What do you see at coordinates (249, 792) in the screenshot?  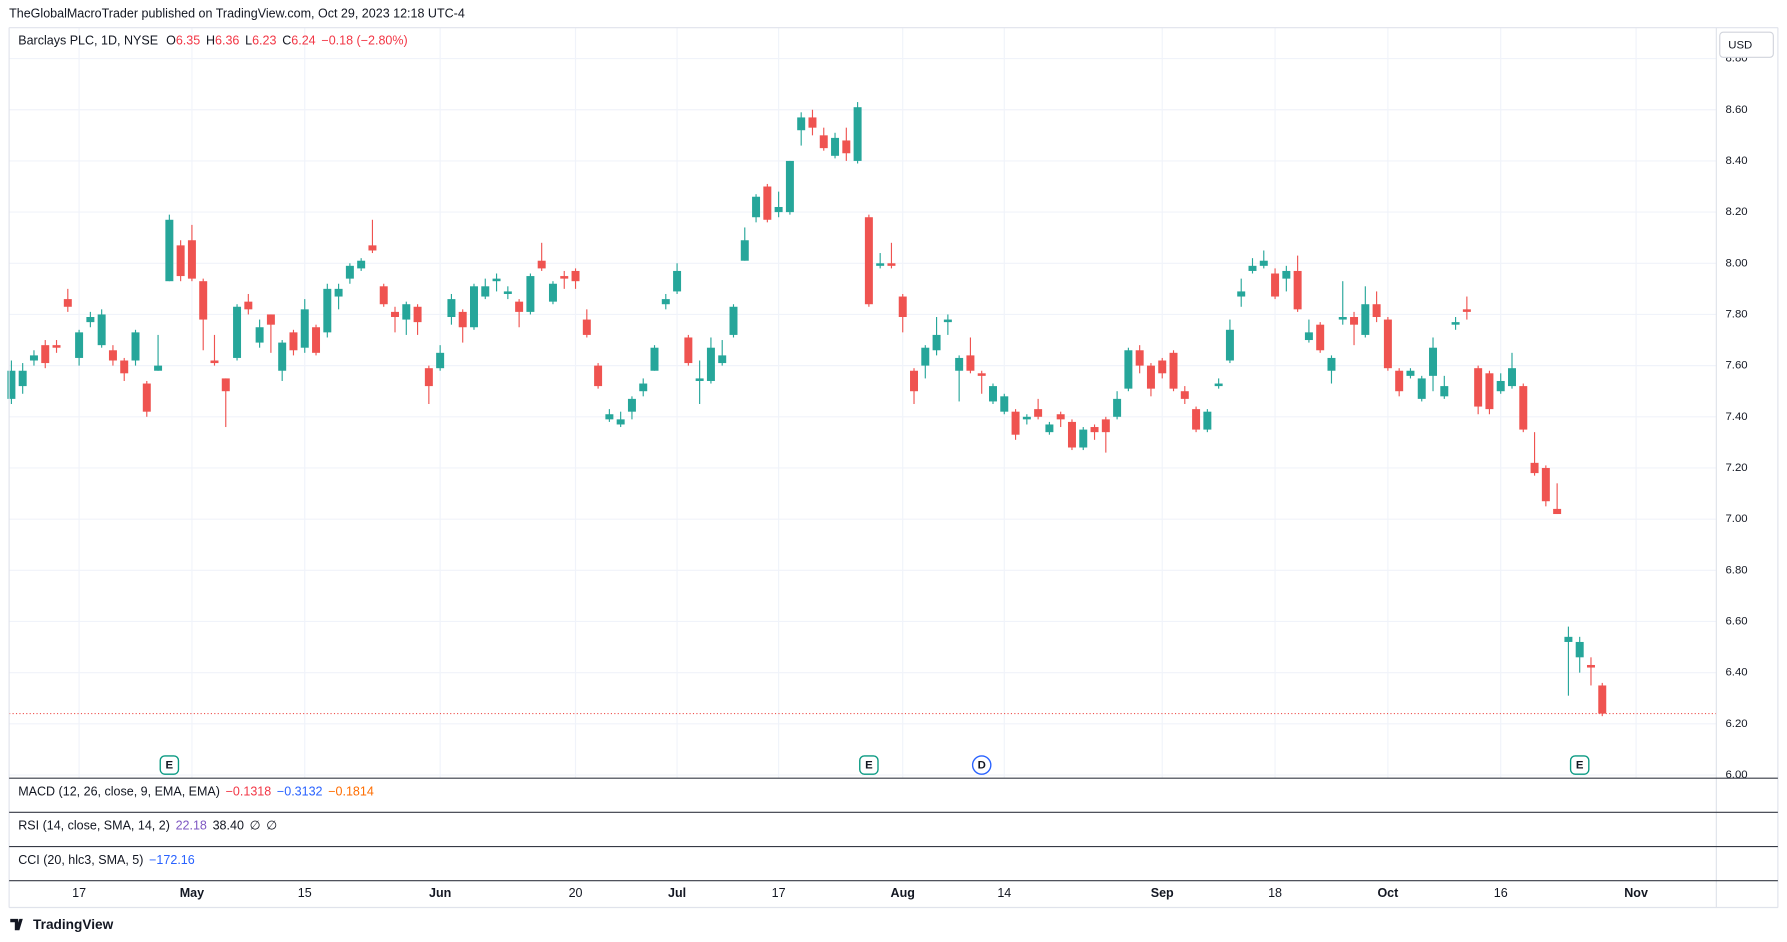 I see `indicator-value: −0.1318` at bounding box center [249, 792].